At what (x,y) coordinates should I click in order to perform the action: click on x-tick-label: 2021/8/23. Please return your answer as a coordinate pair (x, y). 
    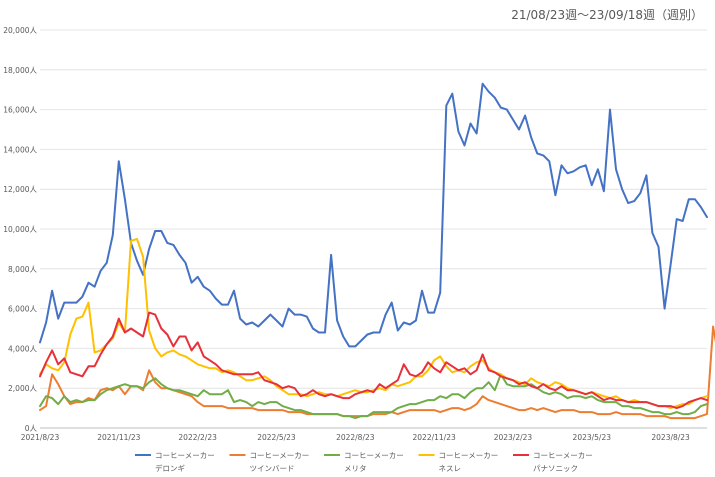
    Looking at the image, I should click on (40, 437).